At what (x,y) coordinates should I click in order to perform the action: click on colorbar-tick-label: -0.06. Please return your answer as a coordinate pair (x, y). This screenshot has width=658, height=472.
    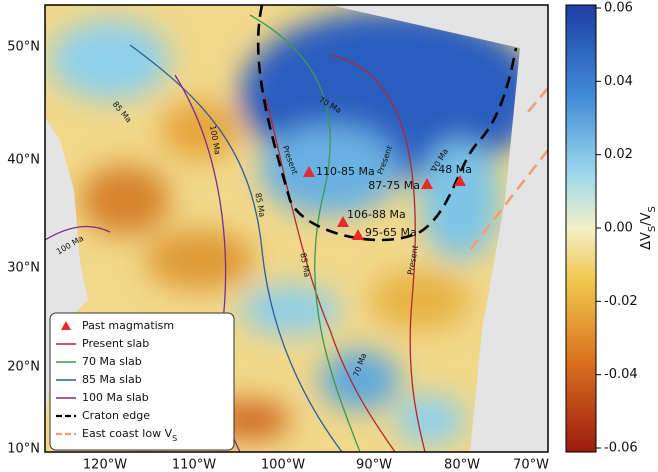
    Looking at the image, I should click on (621, 448).